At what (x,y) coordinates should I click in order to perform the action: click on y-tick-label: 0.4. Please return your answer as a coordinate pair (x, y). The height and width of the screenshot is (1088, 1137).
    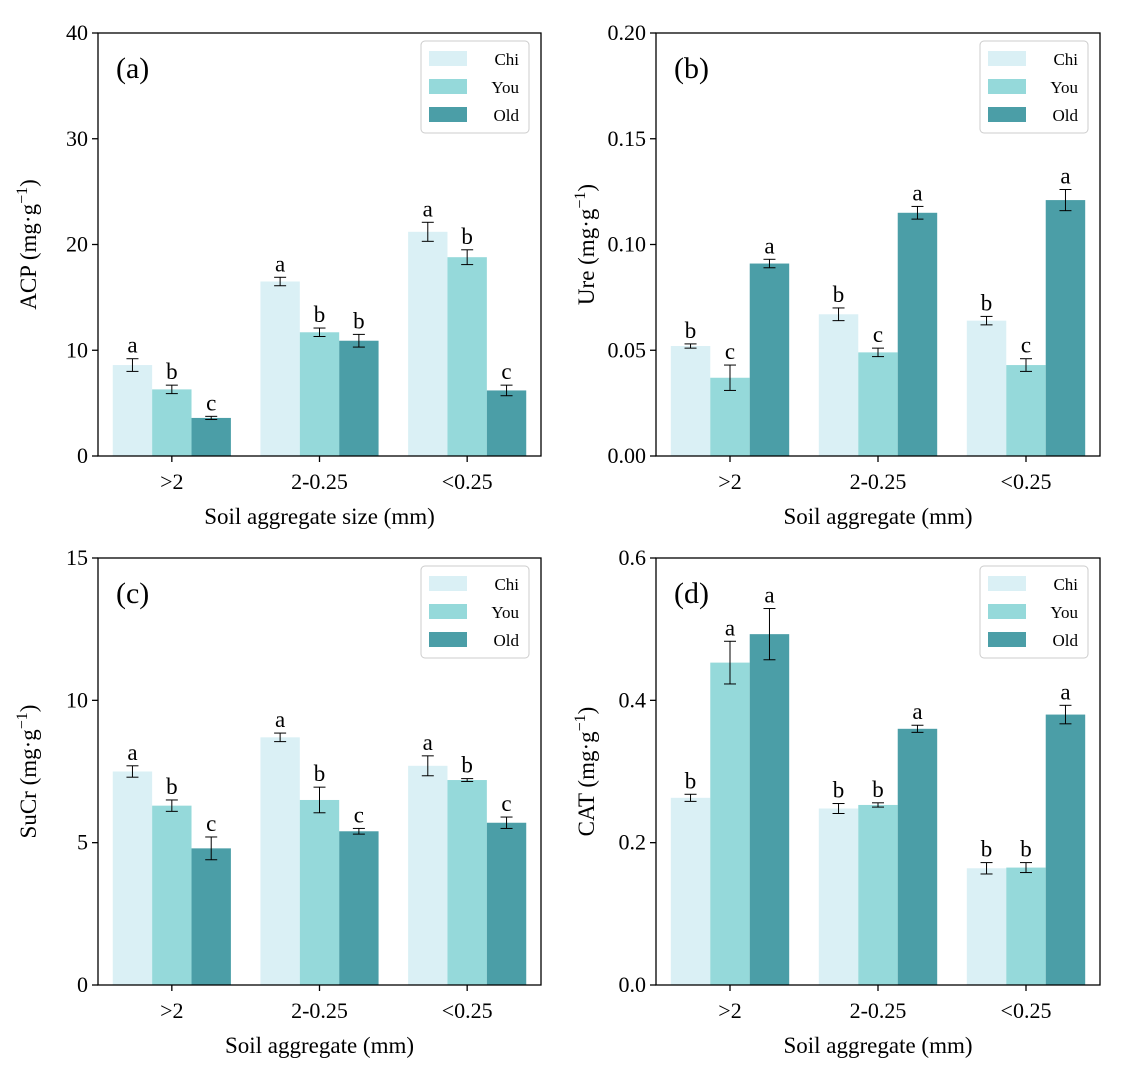
    Looking at the image, I should click on (633, 699).